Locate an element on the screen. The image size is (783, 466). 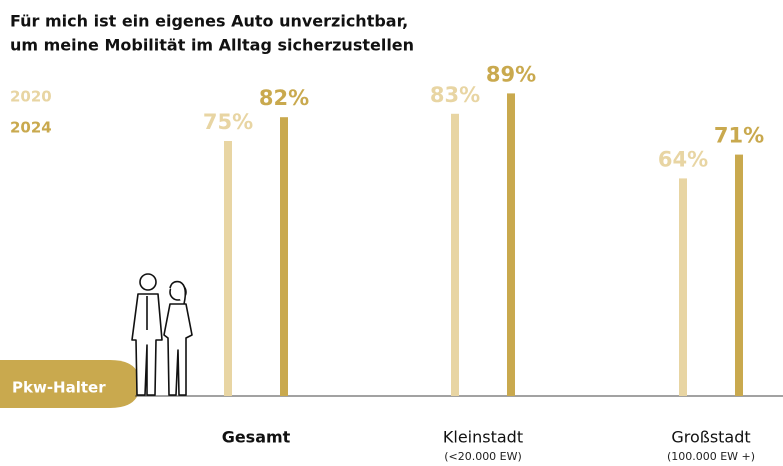
x-tick-label: Gesamt is located at coordinates (256, 437).